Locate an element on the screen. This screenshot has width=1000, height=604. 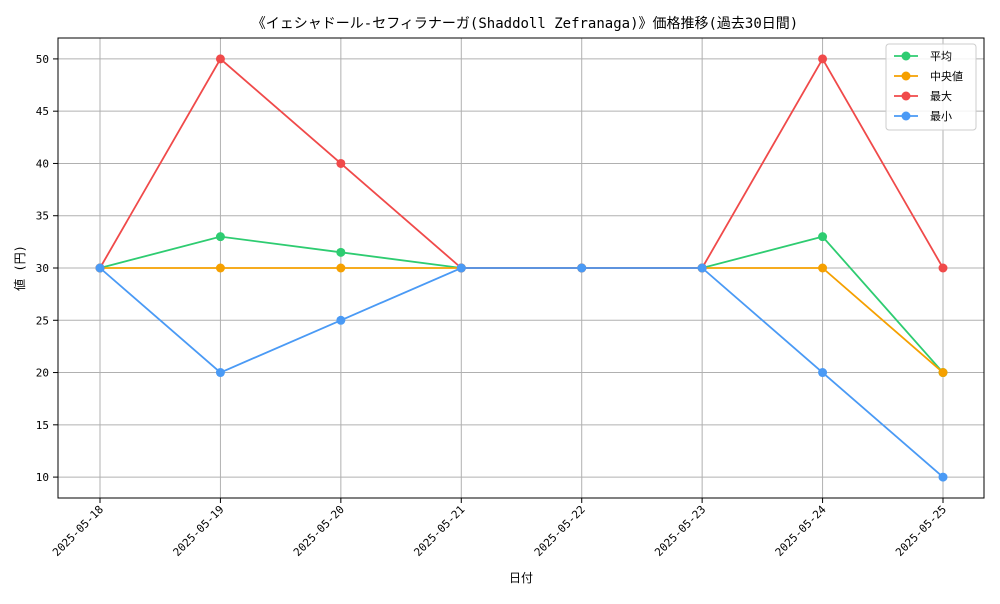
legend-label: 最大 is located at coordinates (941, 96).